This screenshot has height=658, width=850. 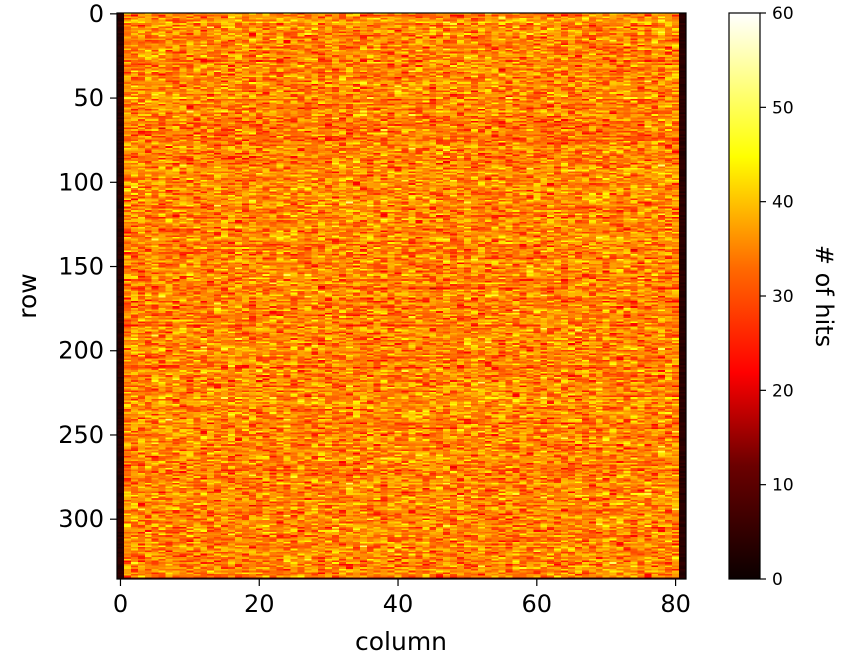 I want to click on x-tick-label: 0, so click(x=120, y=604).